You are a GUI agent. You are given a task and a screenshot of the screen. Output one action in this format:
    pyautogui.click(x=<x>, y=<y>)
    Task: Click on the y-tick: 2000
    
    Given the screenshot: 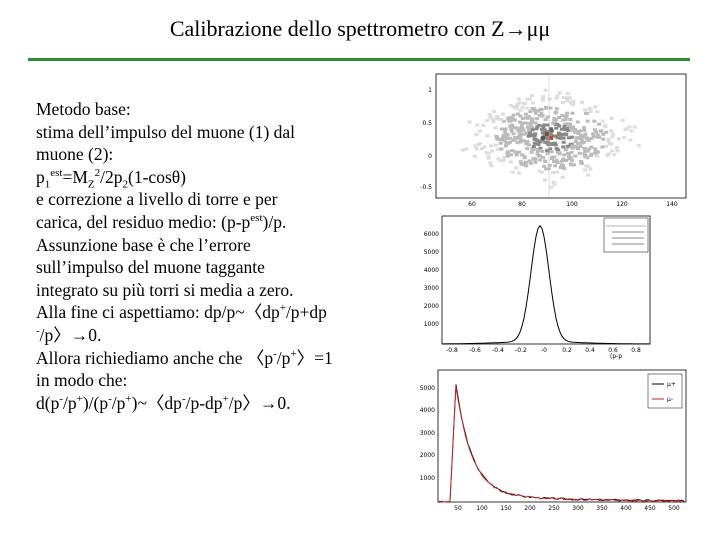 What is the action you would take?
    pyautogui.click(x=427, y=455)
    